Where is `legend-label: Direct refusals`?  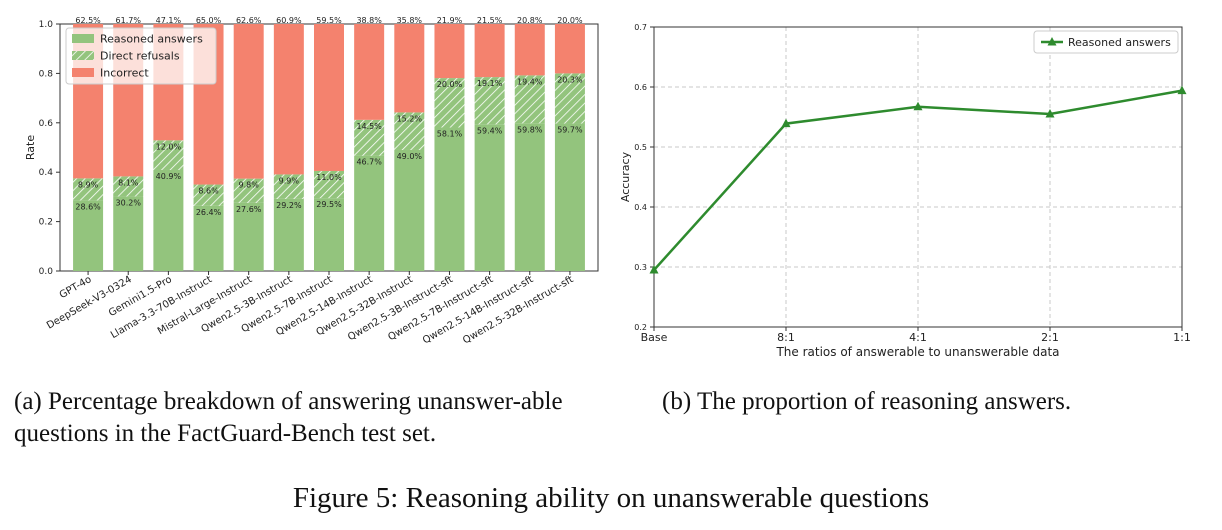 legend-label: Direct refusals is located at coordinates (140, 56).